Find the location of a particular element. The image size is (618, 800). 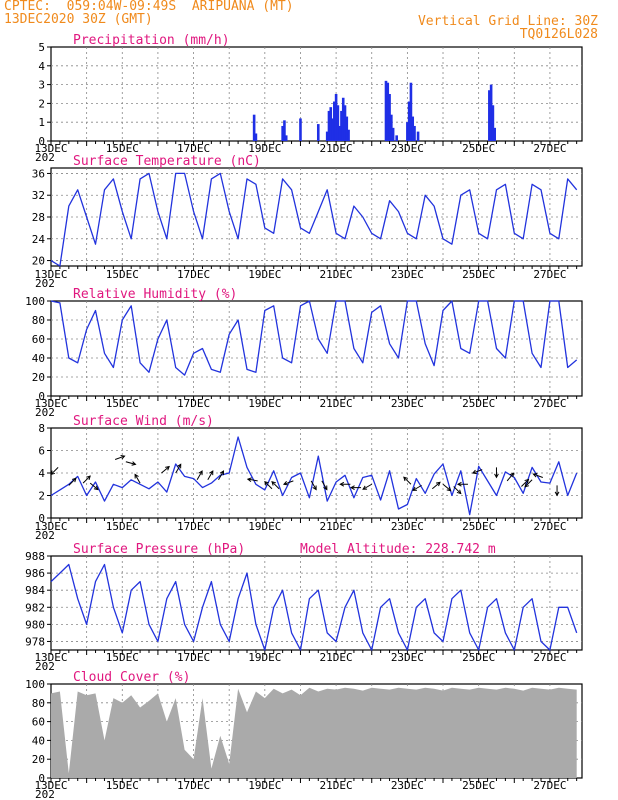

ytick-label: 32 is located at coordinates (38, 195).